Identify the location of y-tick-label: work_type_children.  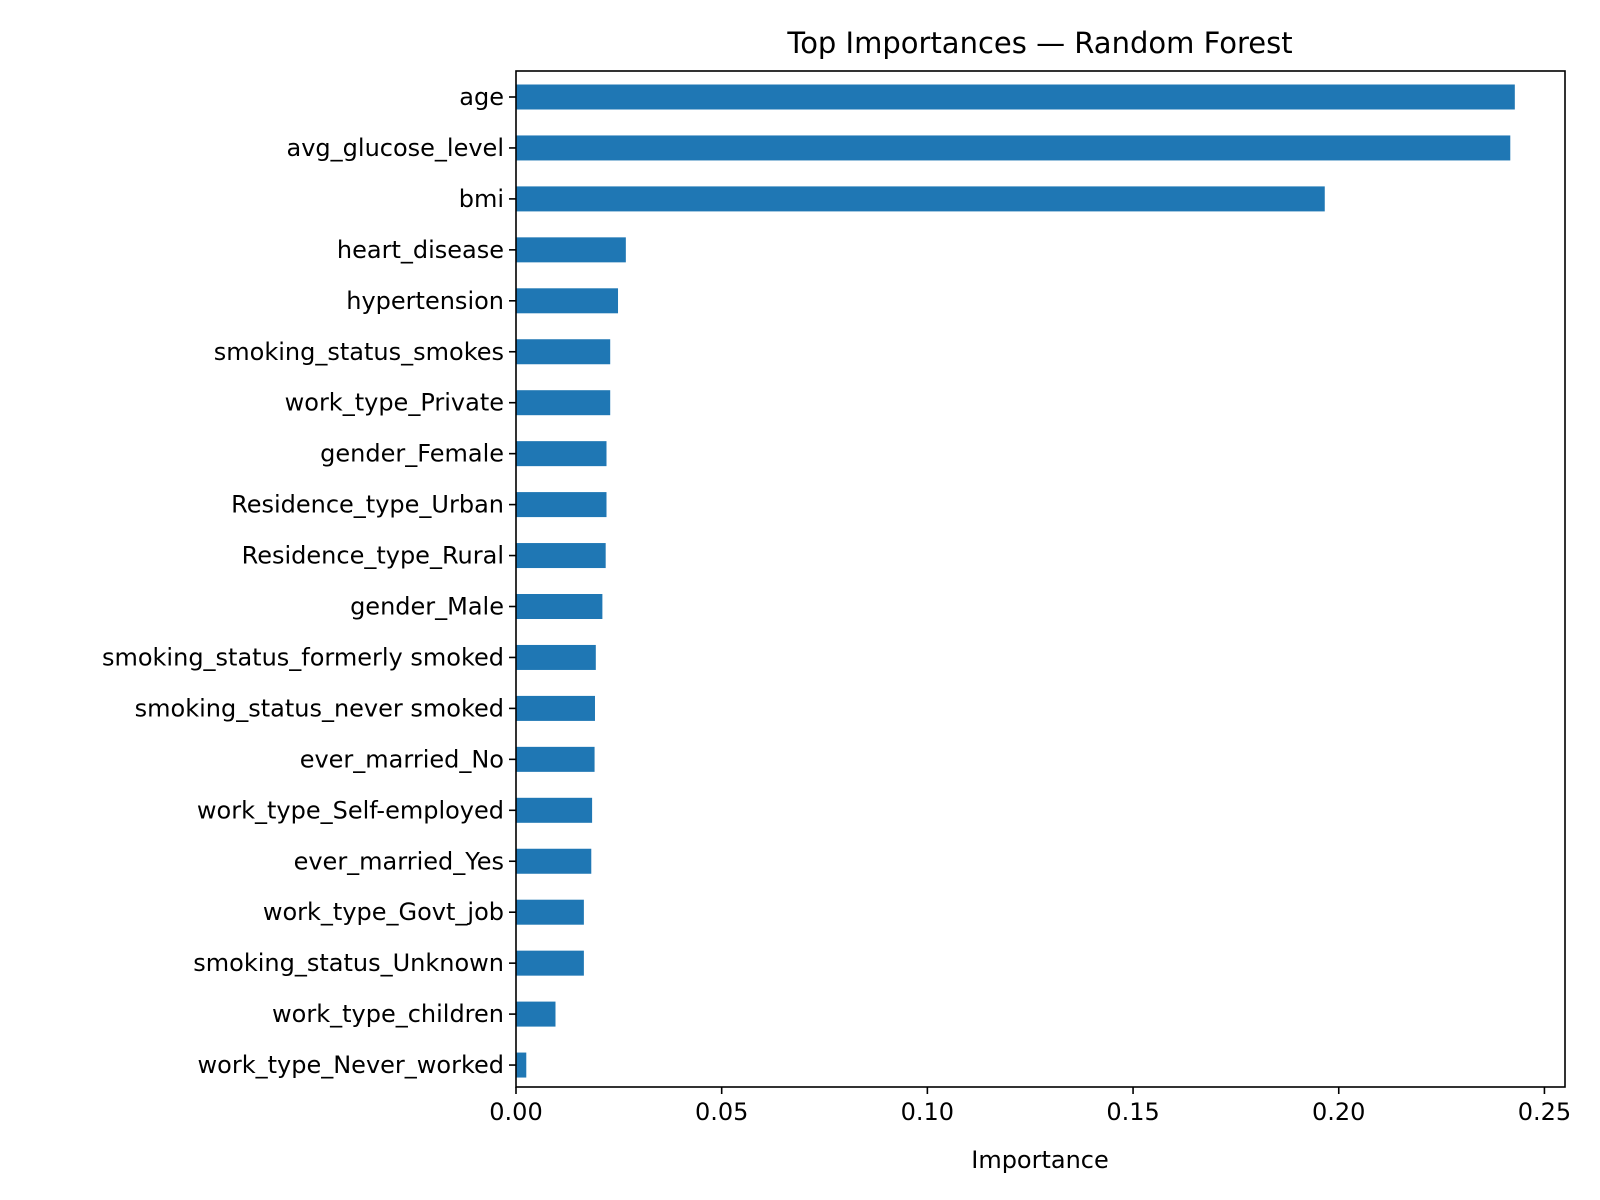
(388, 1014).